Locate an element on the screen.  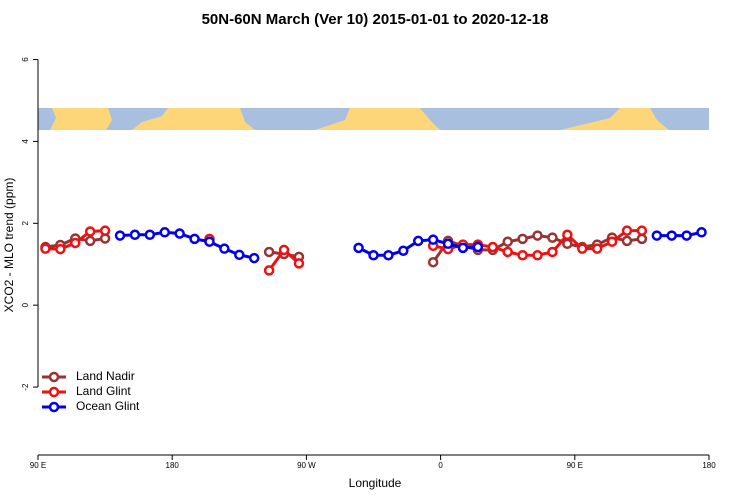
map-ocean is located at coordinates (373, 119).